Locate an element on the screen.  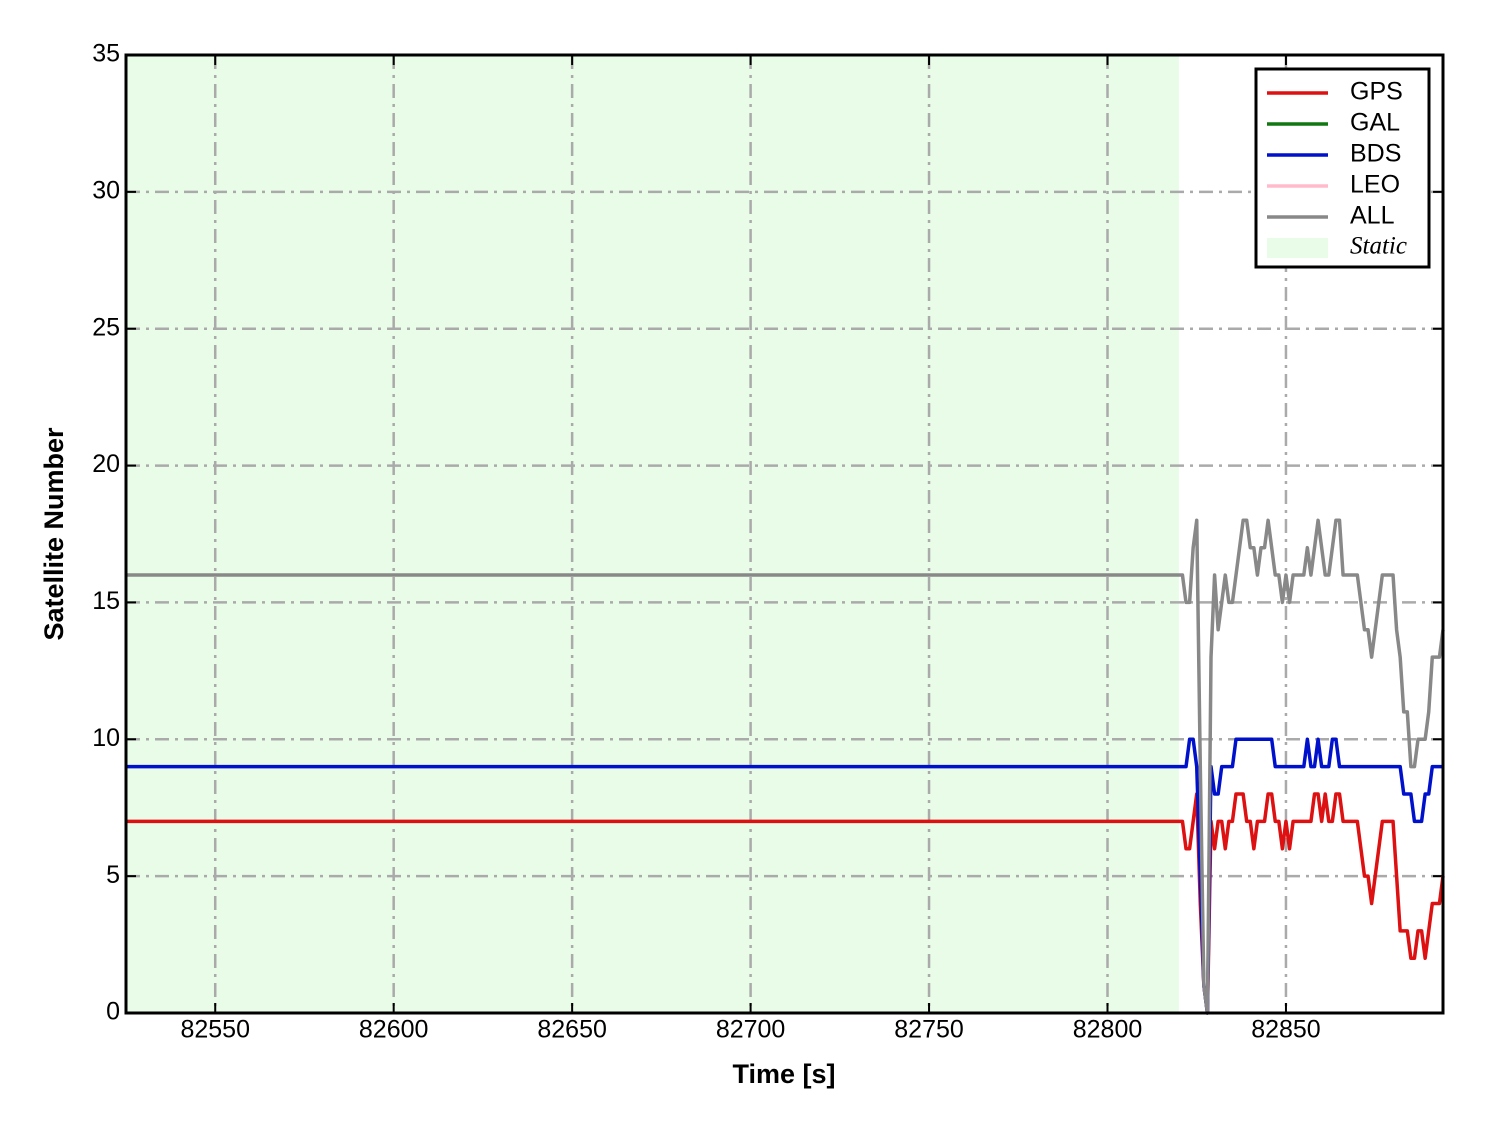
y-tick-label: 10 is located at coordinates (106, 738).